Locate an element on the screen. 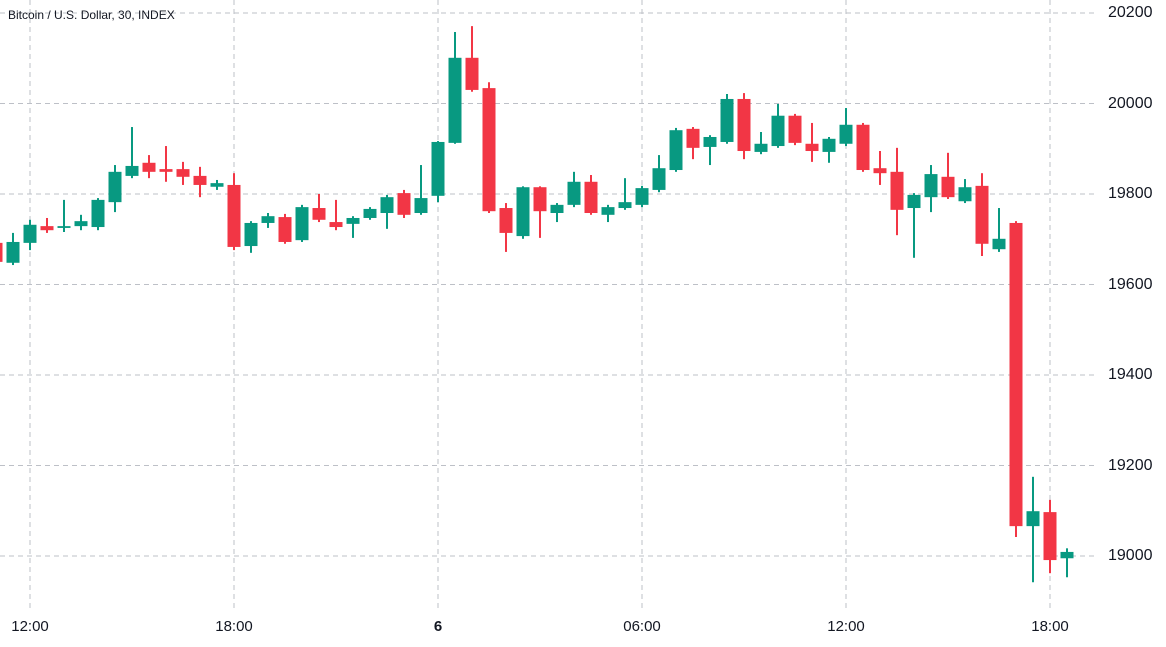  time-axis-label: 6 is located at coordinates (438, 626).